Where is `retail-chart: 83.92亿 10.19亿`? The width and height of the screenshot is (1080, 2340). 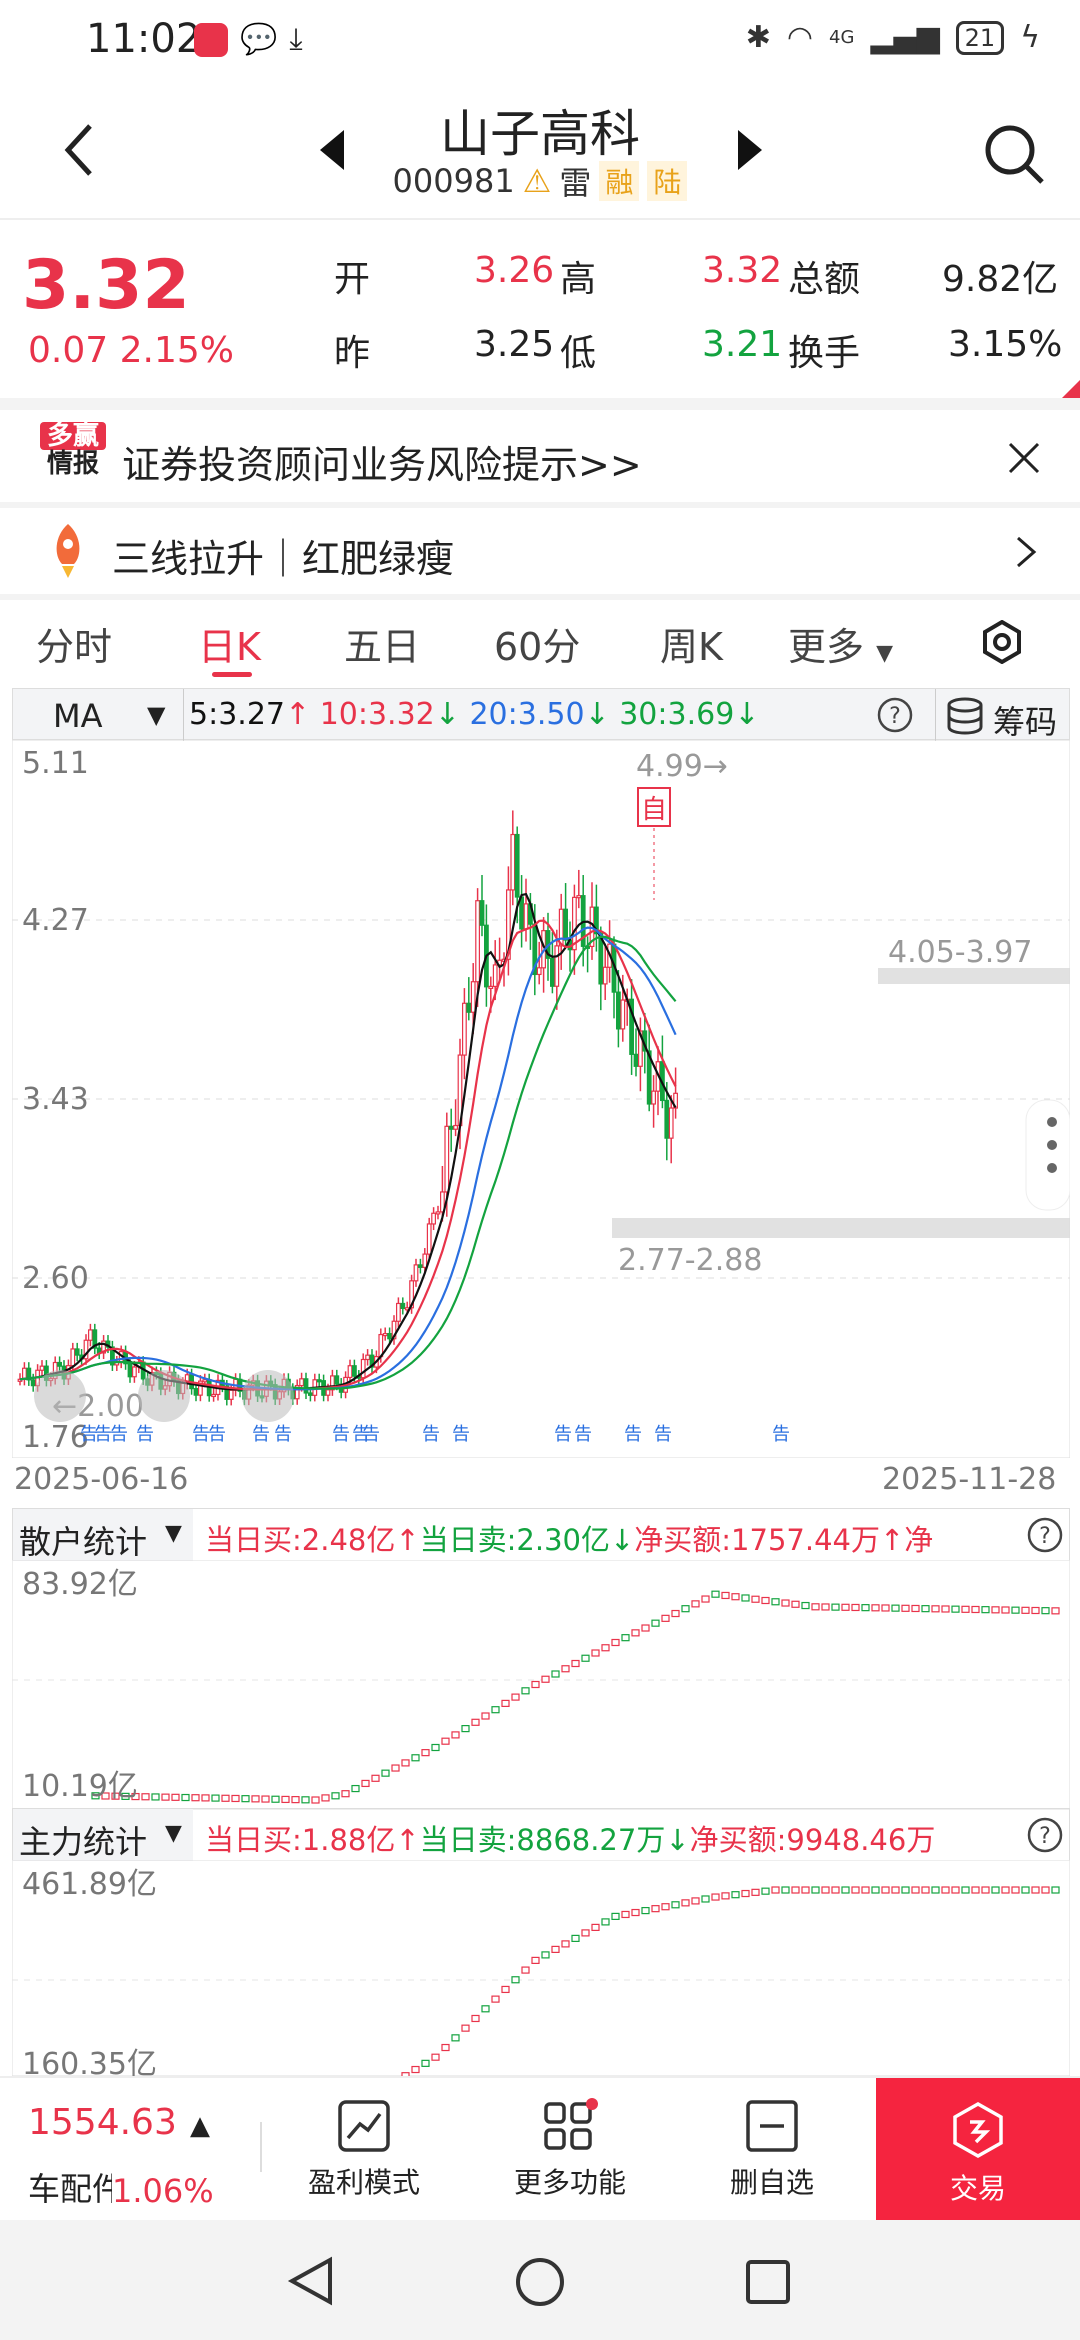
retail-chart: 83.92亿 10.19亿 is located at coordinates (541, 1685).